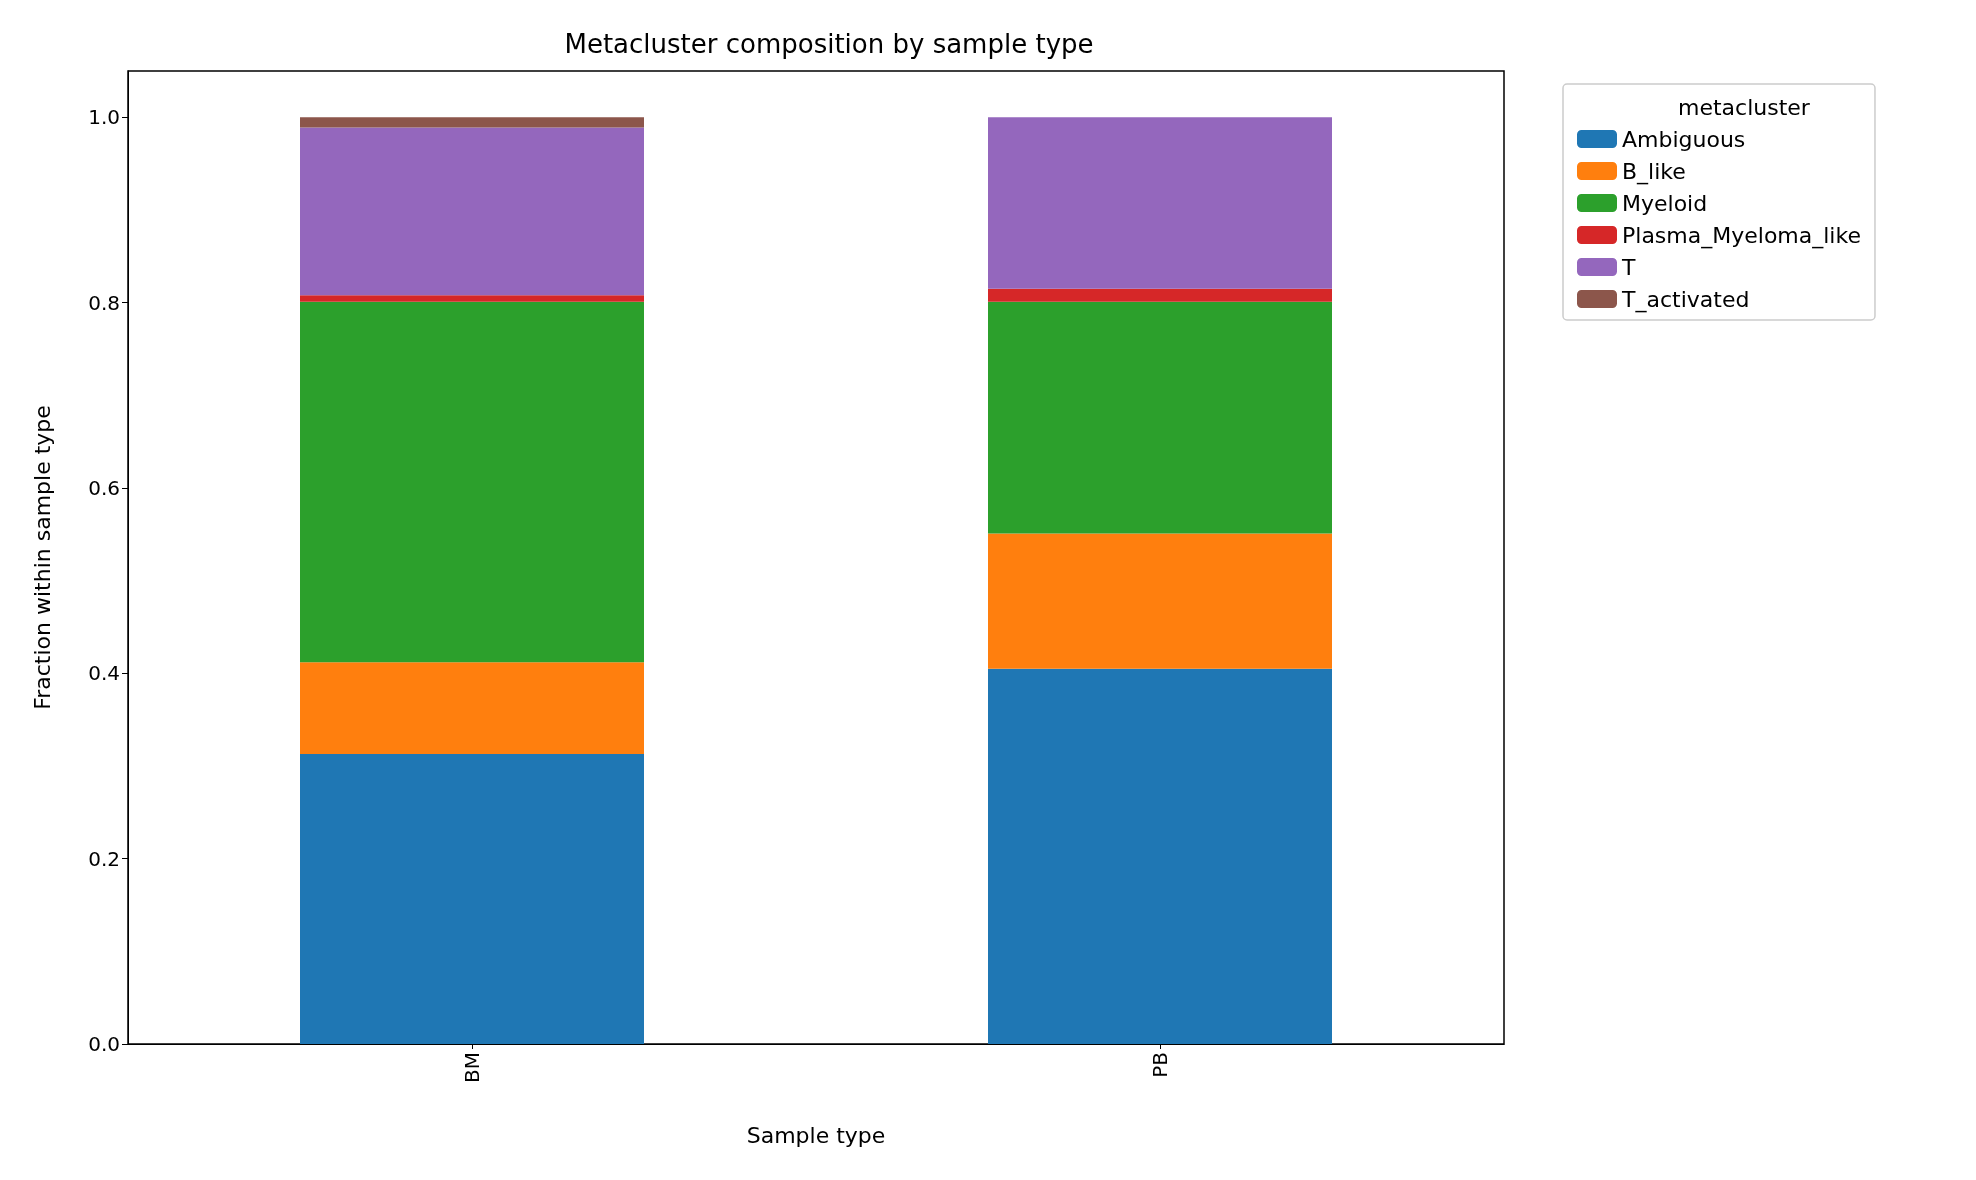 This screenshot has height=1180, width=1976. Describe the element at coordinates (1685, 299) in the screenshot. I see `legend-label: T_activated` at that location.